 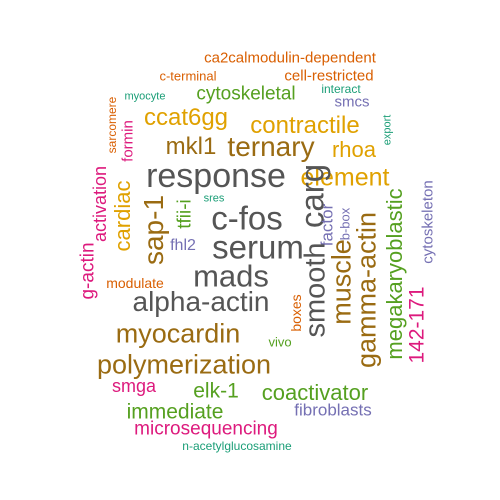 I want to click on word: serum, so click(x=258, y=247).